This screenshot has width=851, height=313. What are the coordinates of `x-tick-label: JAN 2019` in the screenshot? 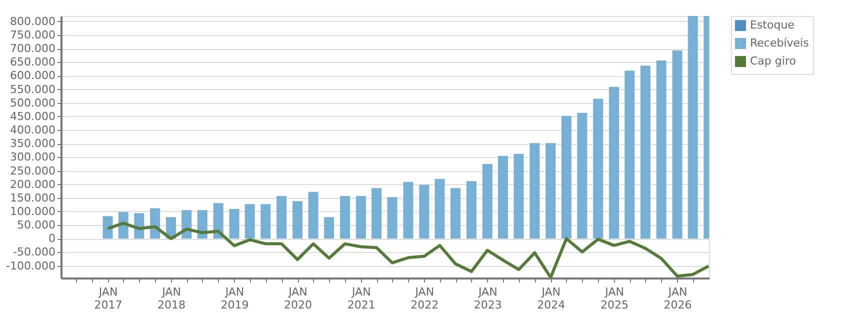 It's located at (234, 299).